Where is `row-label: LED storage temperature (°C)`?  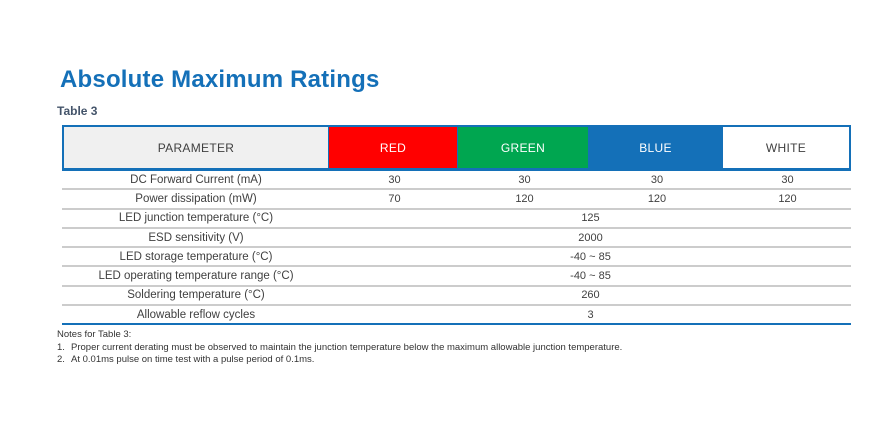
row-label: LED storage temperature (°C) is located at coordinates (196, 256).